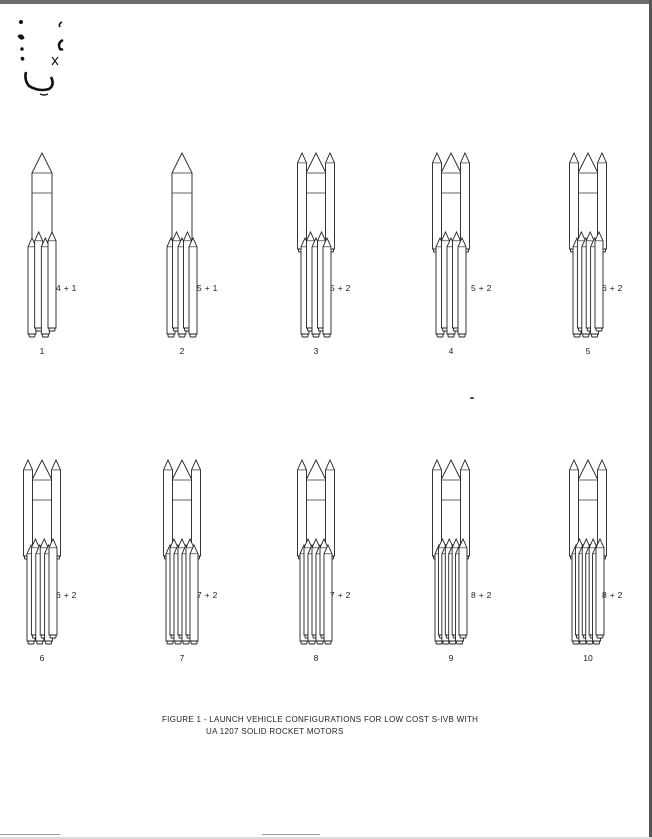 Image resolution: width=652 pixels, height=839 pixels. What do you see at coordinates (650, 419) in the screenshot?
I see `scan-edge-right` at bounding box center [650, 419].